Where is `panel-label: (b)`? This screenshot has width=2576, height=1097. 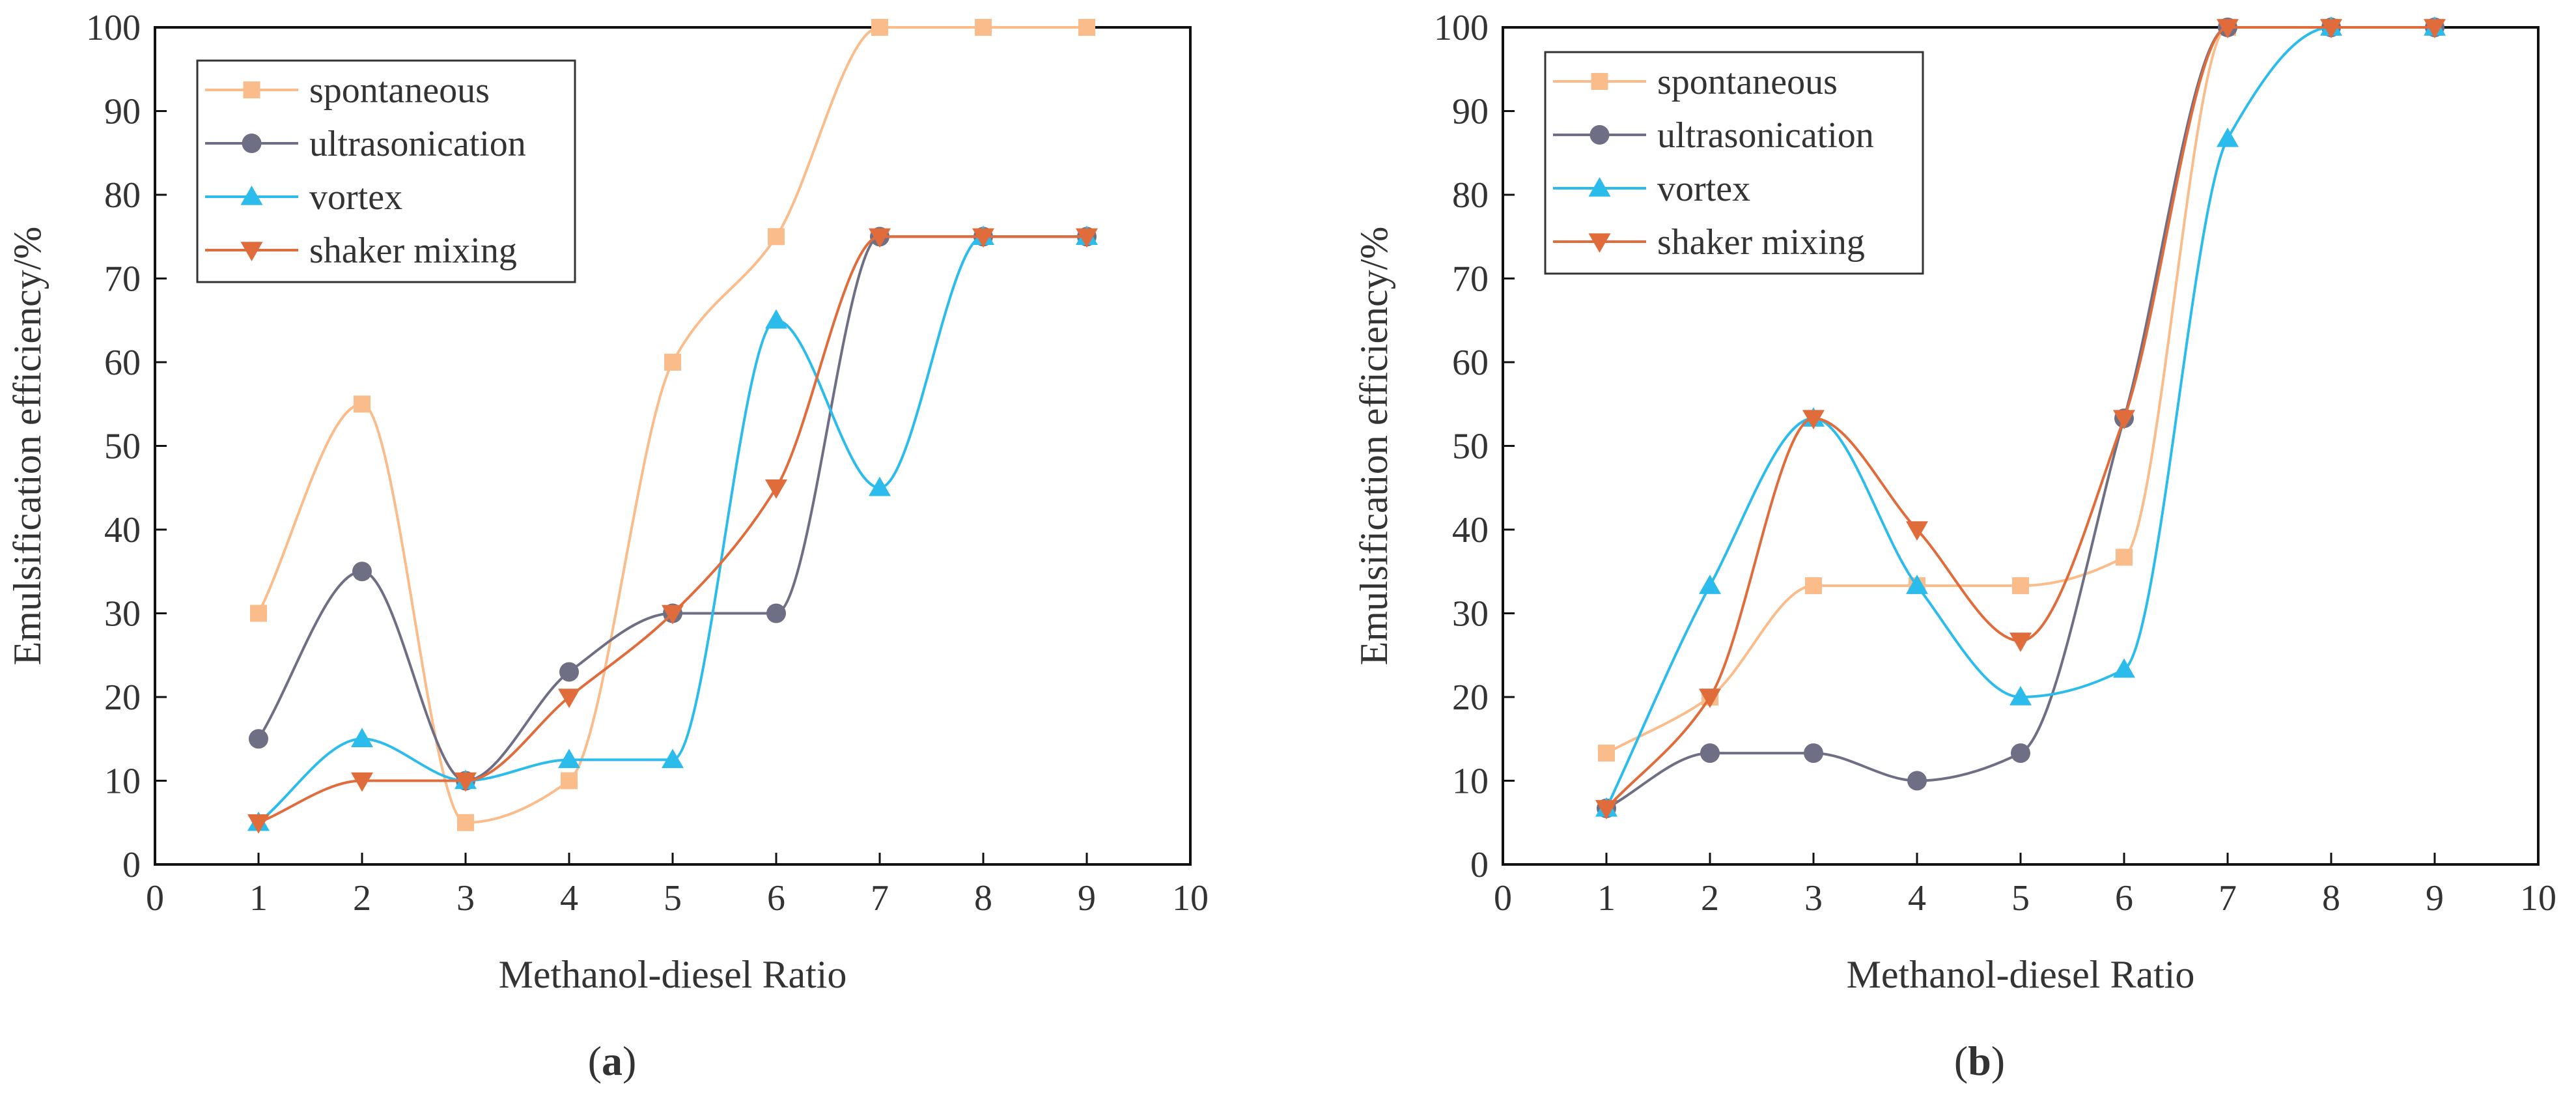 panel-label: (b) is located at coordinates (1980, 1061).